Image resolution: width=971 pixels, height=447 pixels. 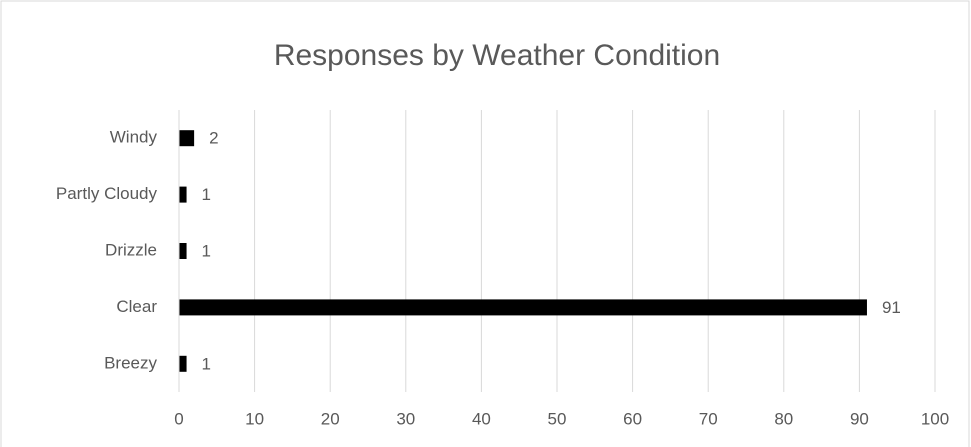 What do you see at coordinates (254, 418) in the screenshot?
I see `x-tick-label: 10` at bounding box center [254, 418].